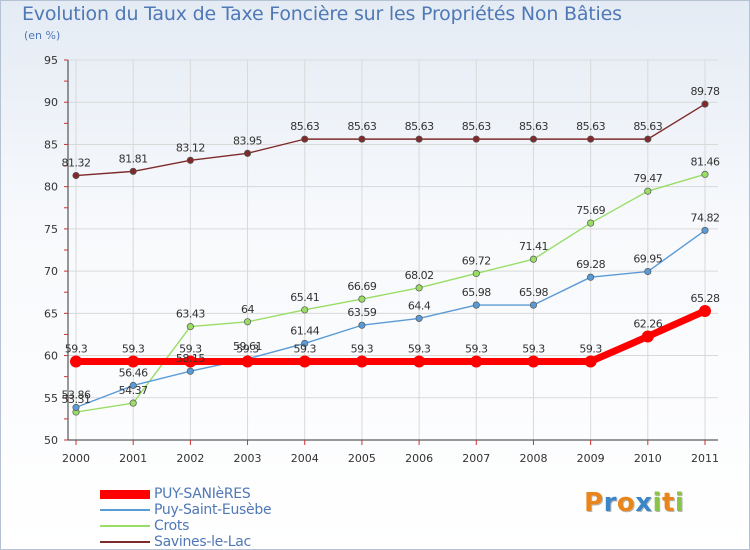 The width and height of the screenshot is (750, 550). I want to click on legend-item: Puy-Saint-Eusèbe, so click(230, 510).